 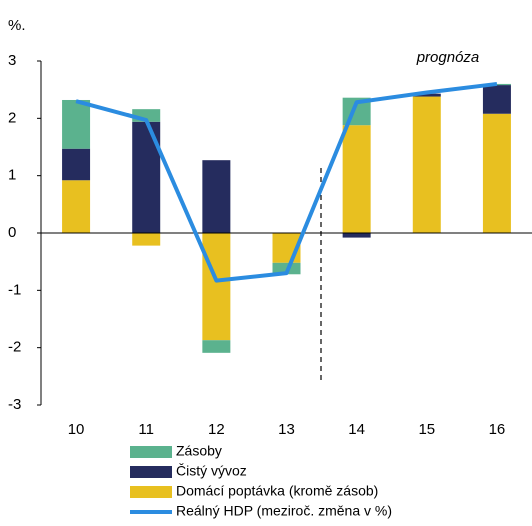 I want to click on y-tick-label: 1, so click(x=12, y=175).